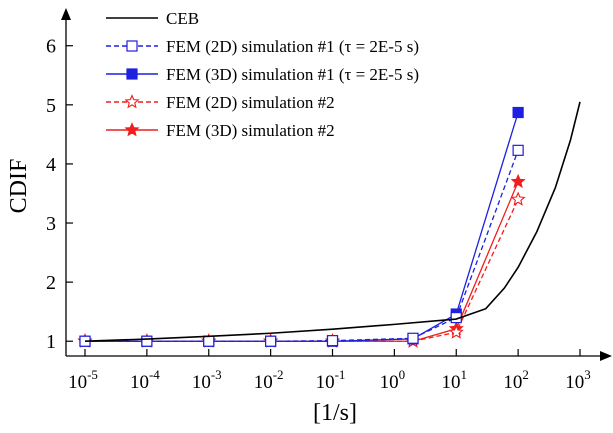  What do you see at coordinates (340, 374) in the screenshot?
I see `x-tick-exponent: -1` at bounding box center [340, 374].